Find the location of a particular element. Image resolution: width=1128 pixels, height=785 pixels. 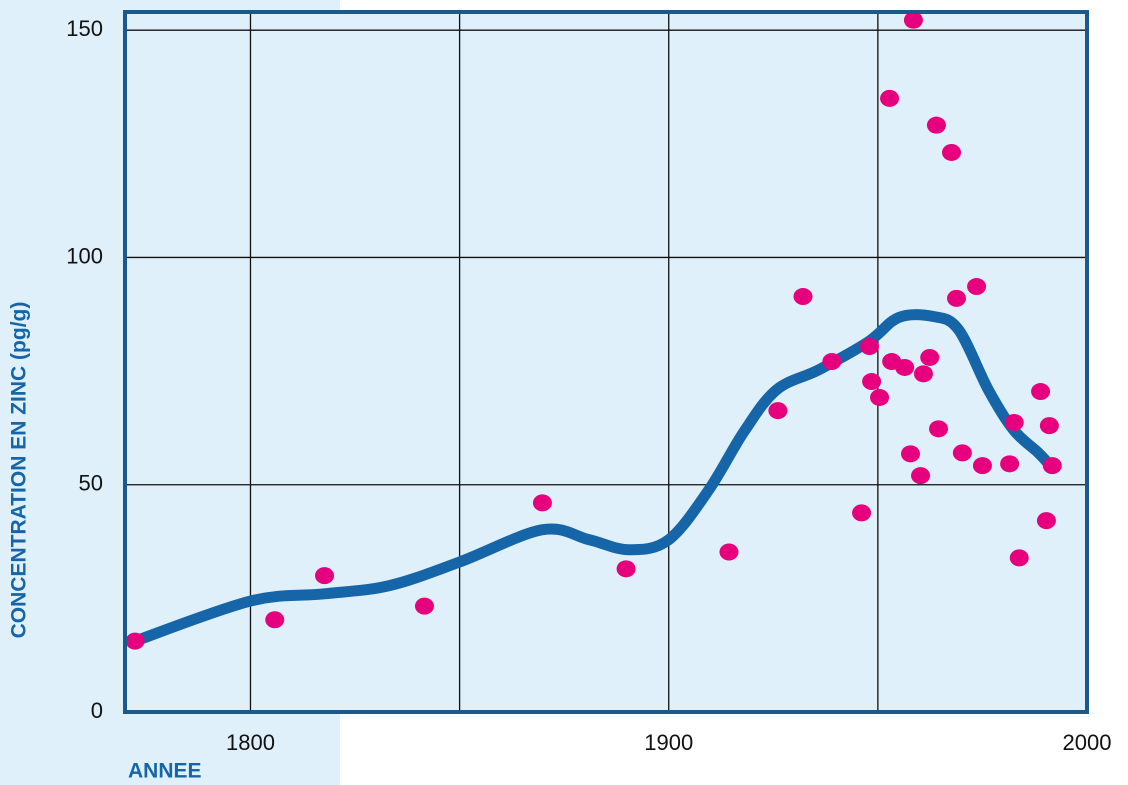

x-axis-label: ANNEE is located at coordinates (165, 771).